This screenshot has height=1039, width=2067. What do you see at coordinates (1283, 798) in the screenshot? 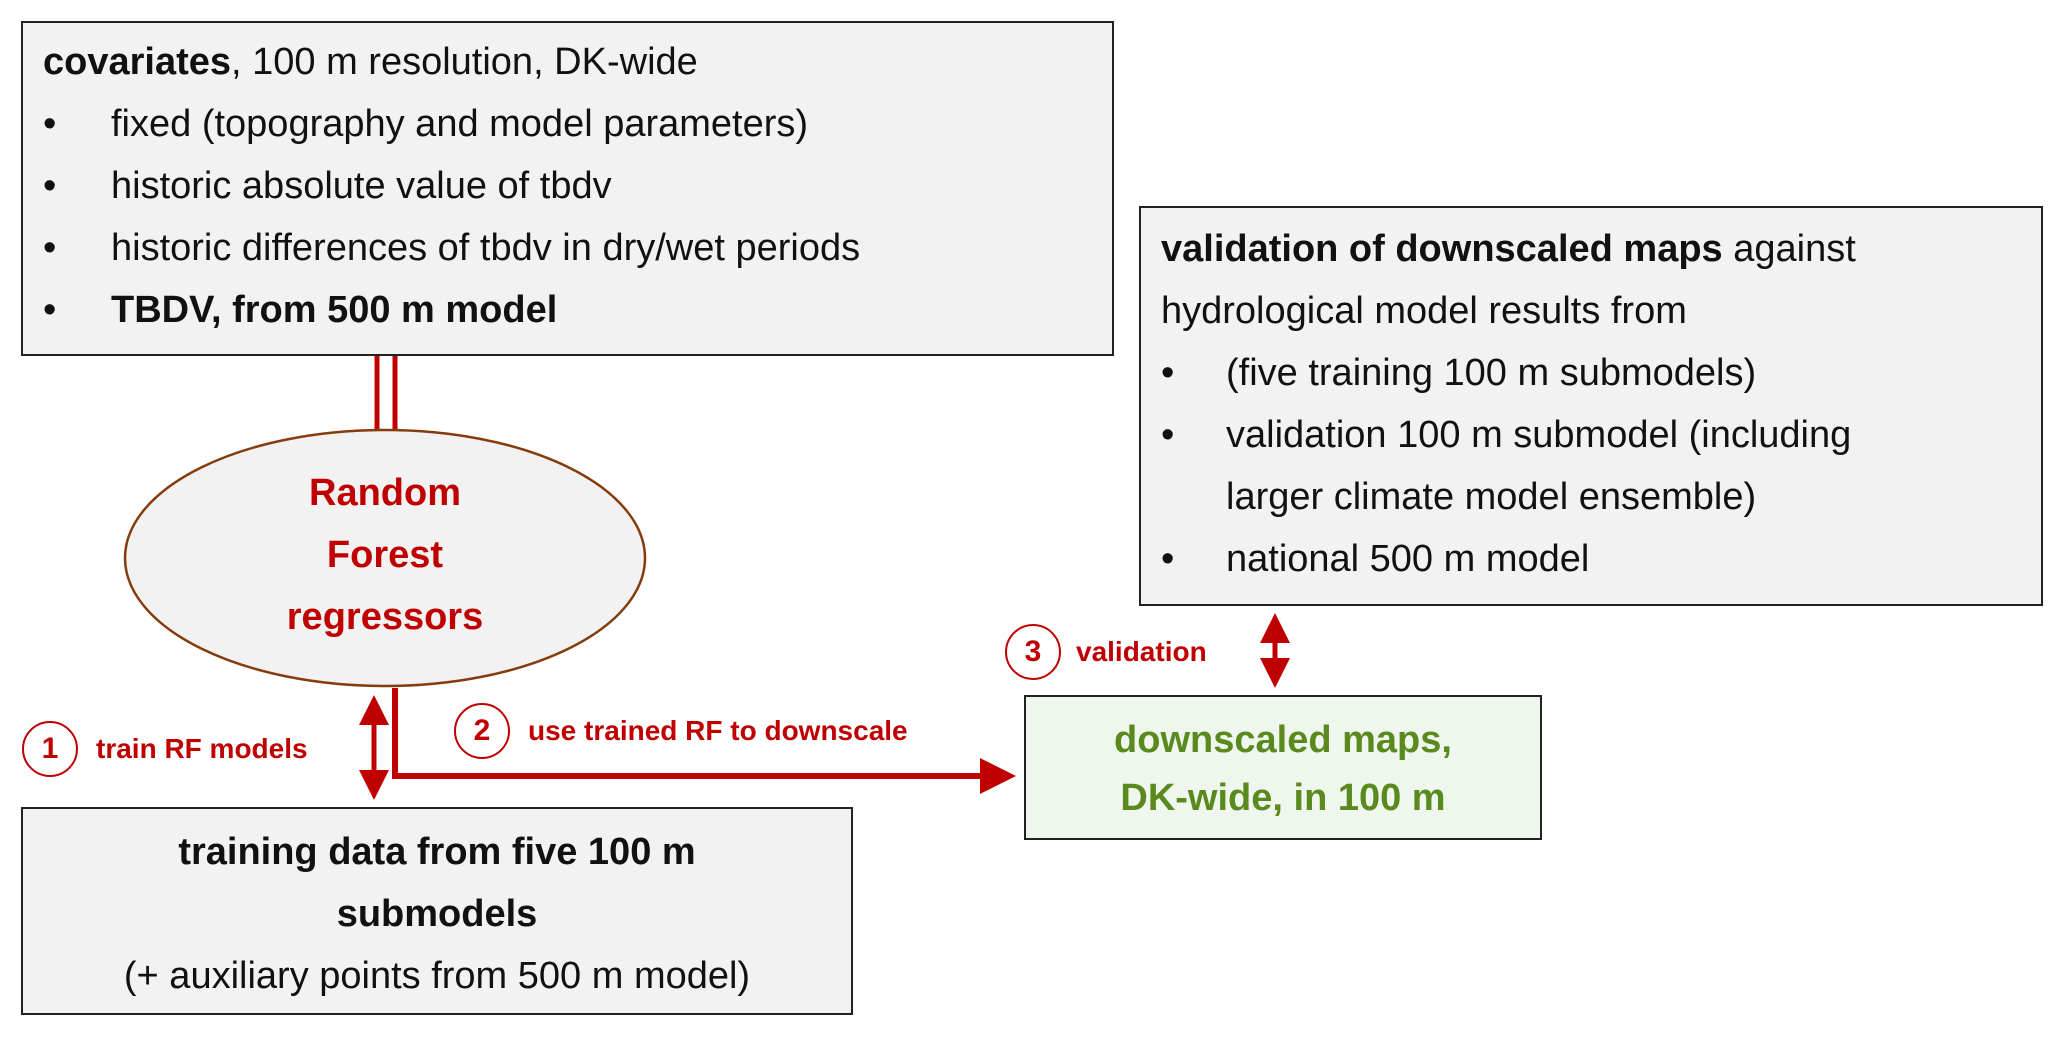
I see `downscaled-line: DK-wide, in 100 m` at bounding box center [1283, 798].